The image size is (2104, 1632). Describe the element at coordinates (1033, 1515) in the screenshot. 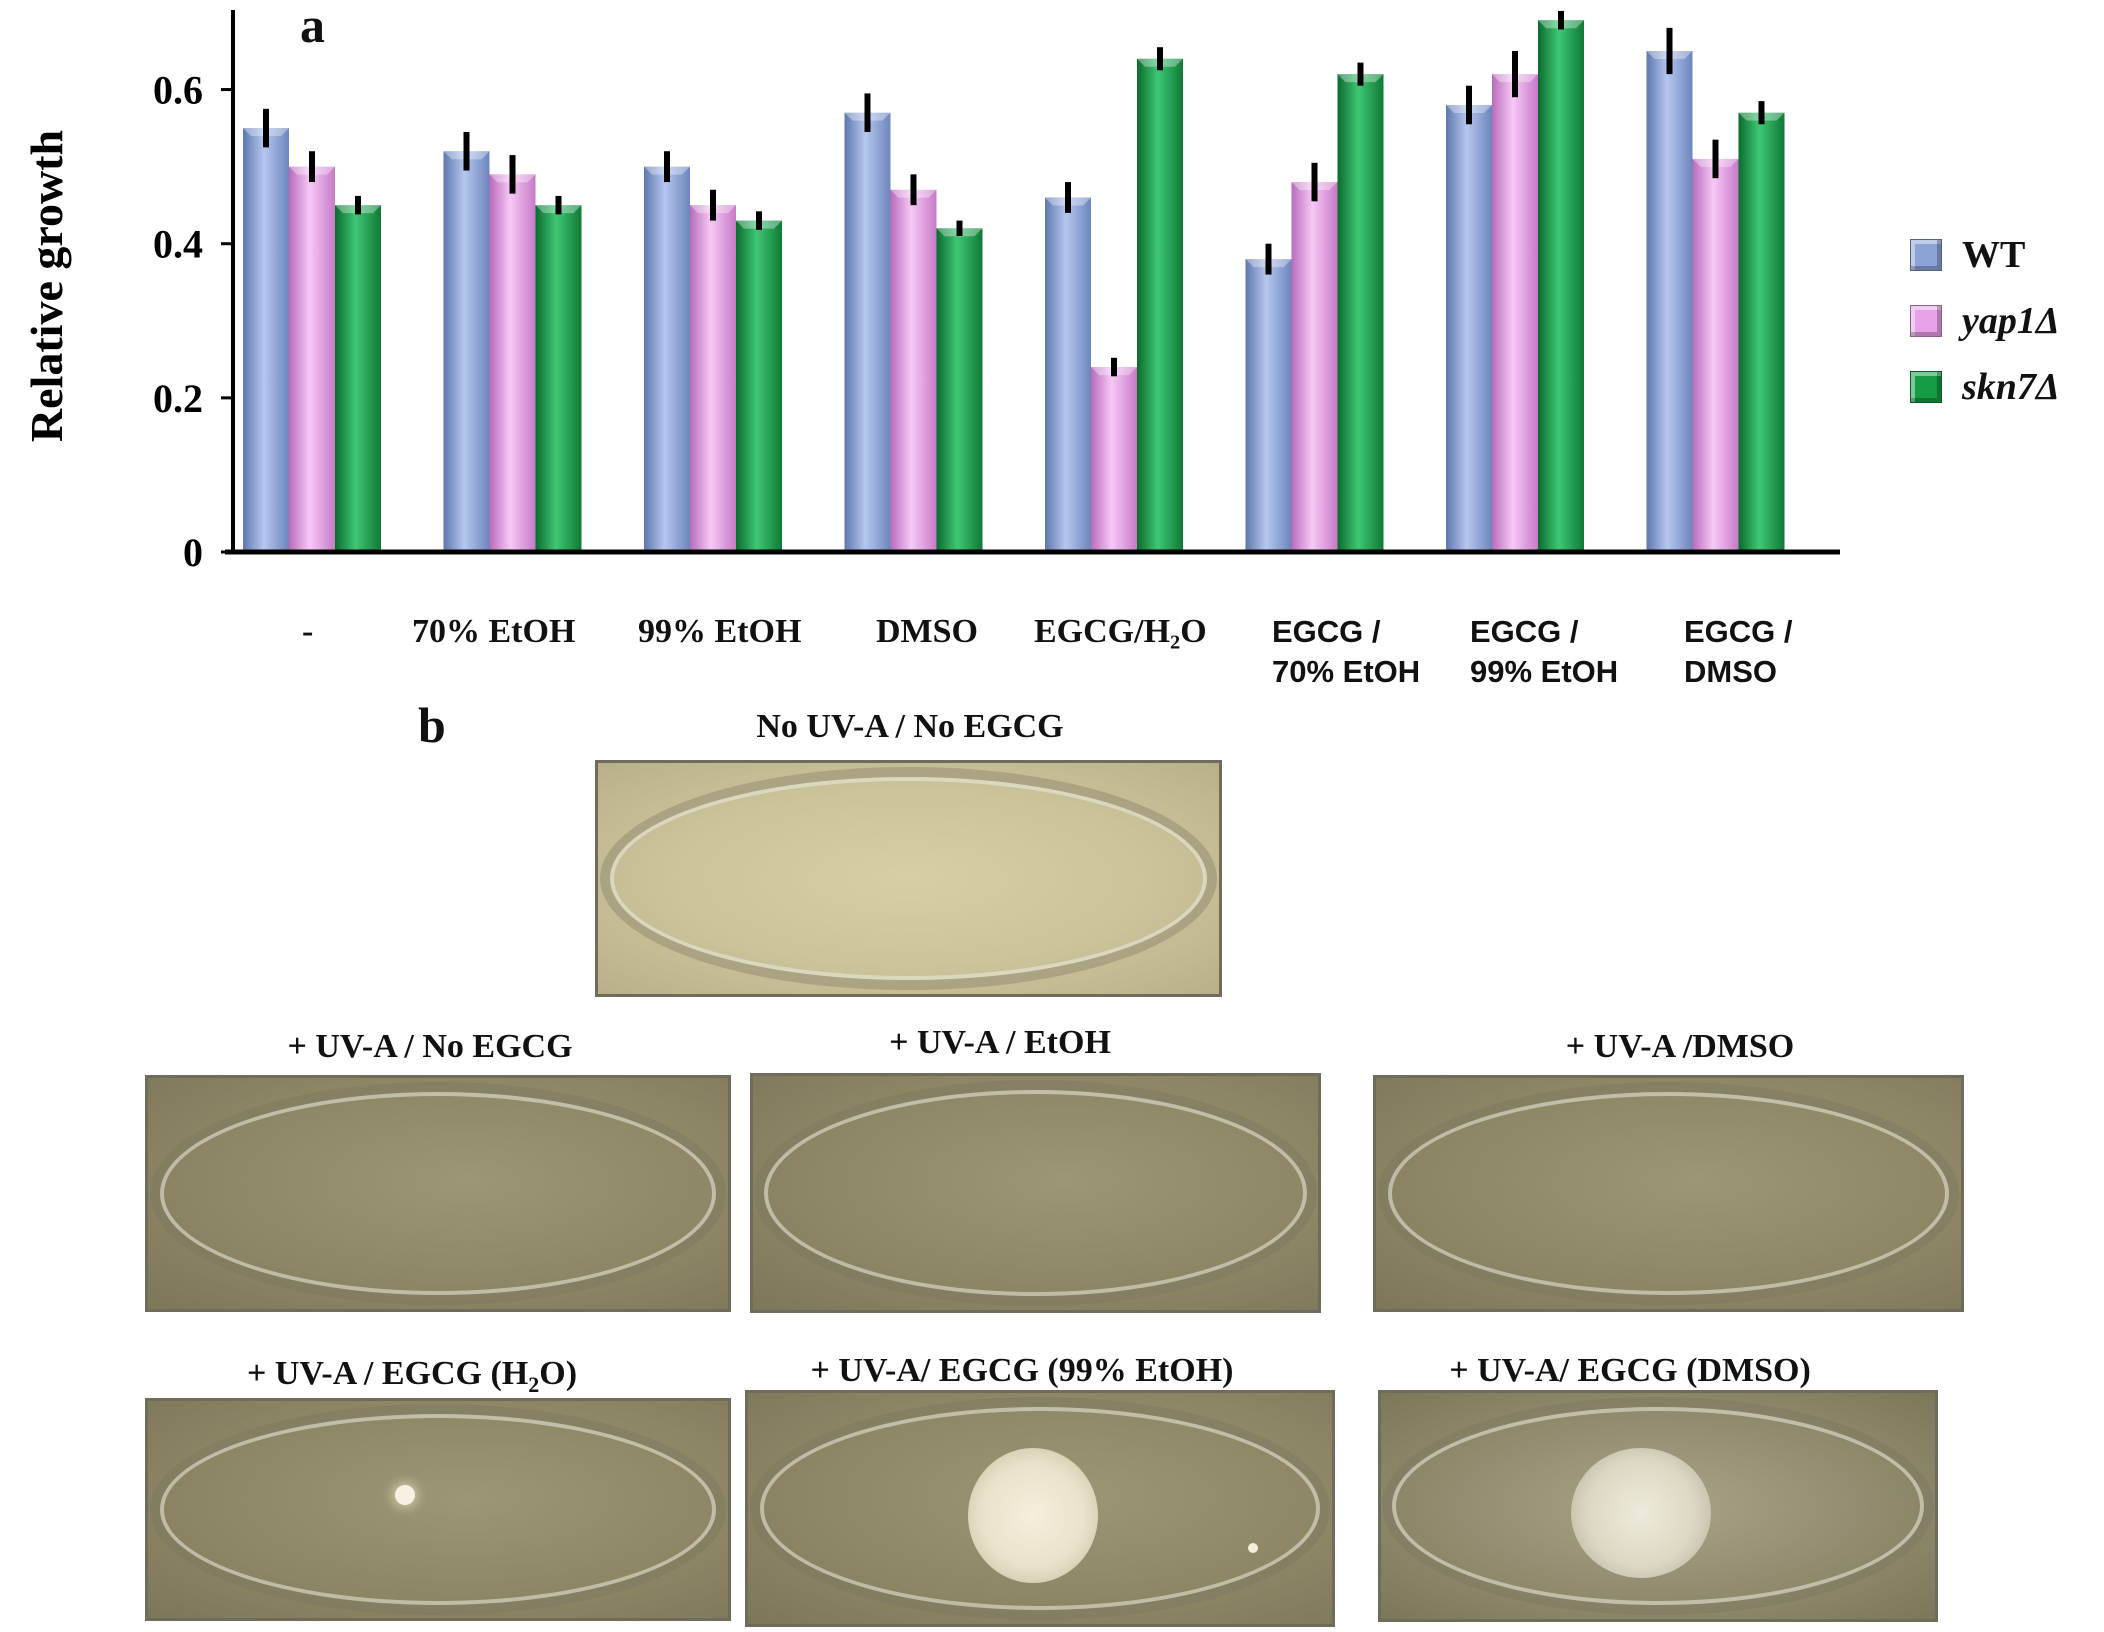

I see `colony-spot-etoh` at that location.